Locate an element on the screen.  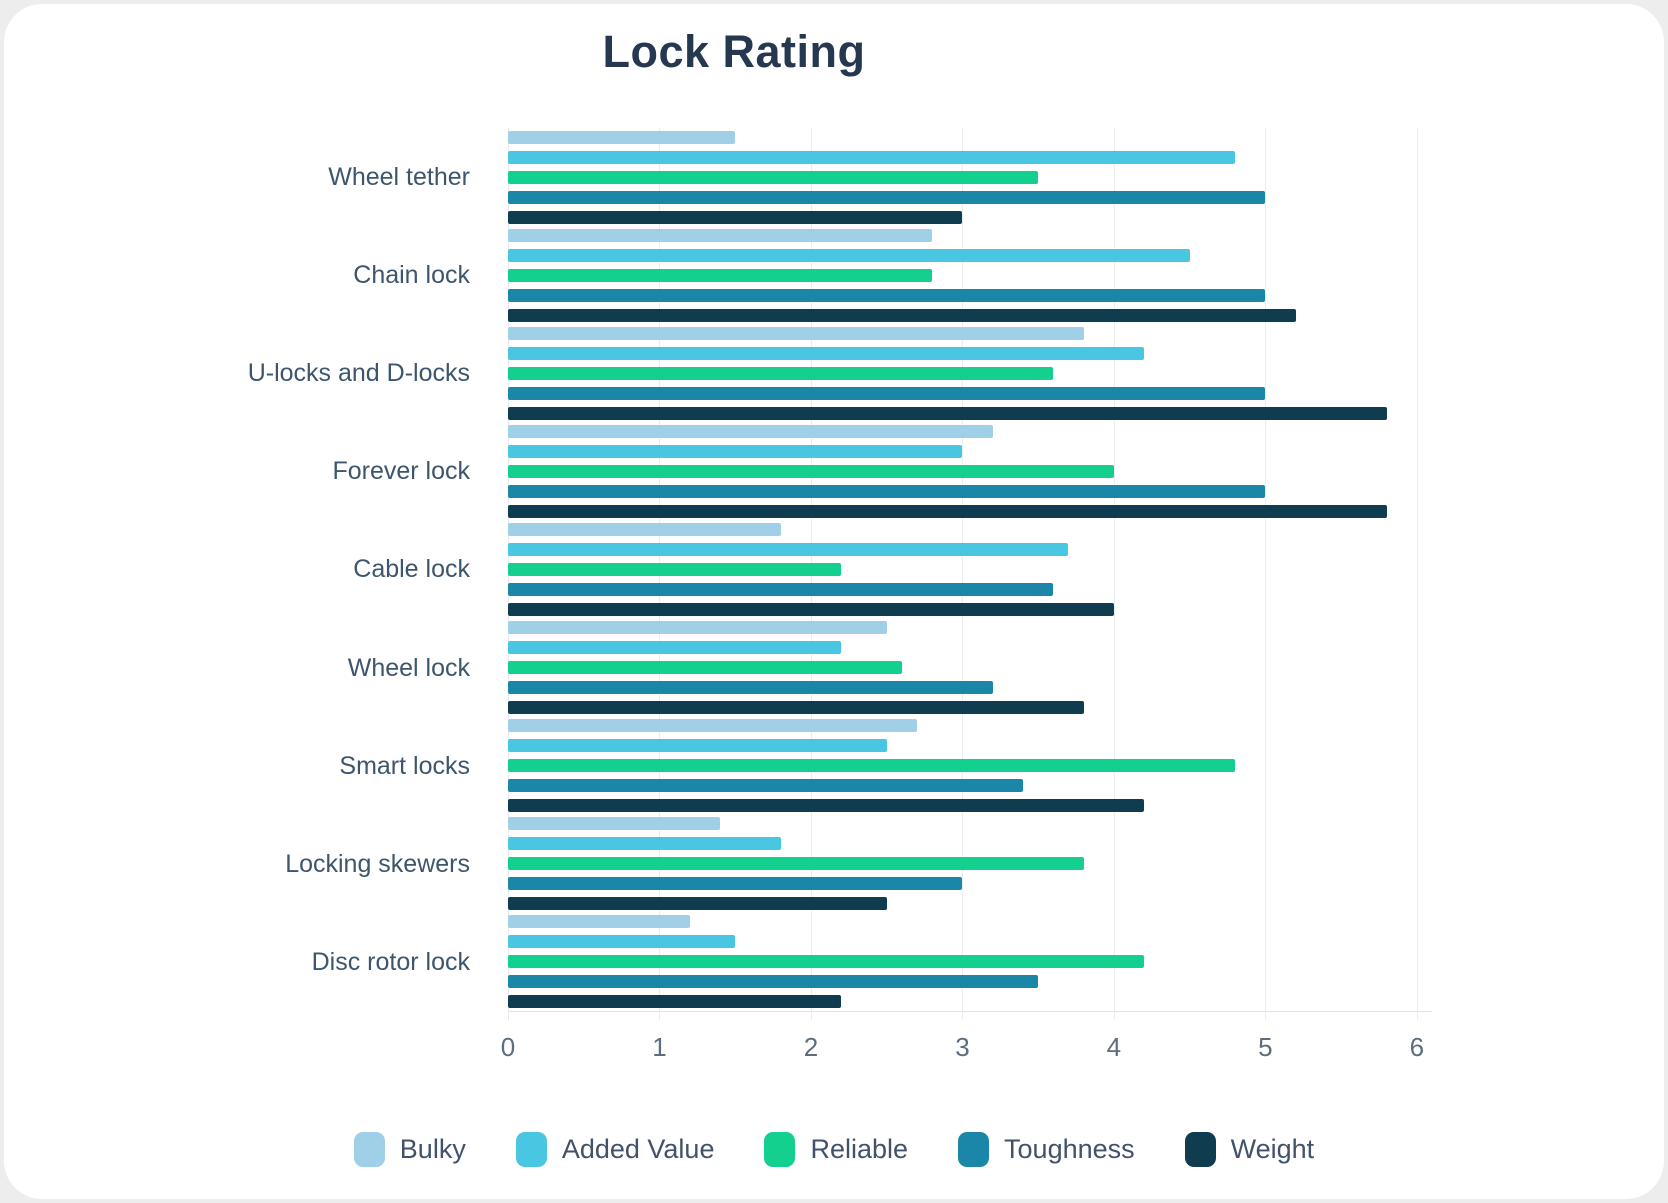
legend-label: Bulky is located at coordinates (432, 1149).